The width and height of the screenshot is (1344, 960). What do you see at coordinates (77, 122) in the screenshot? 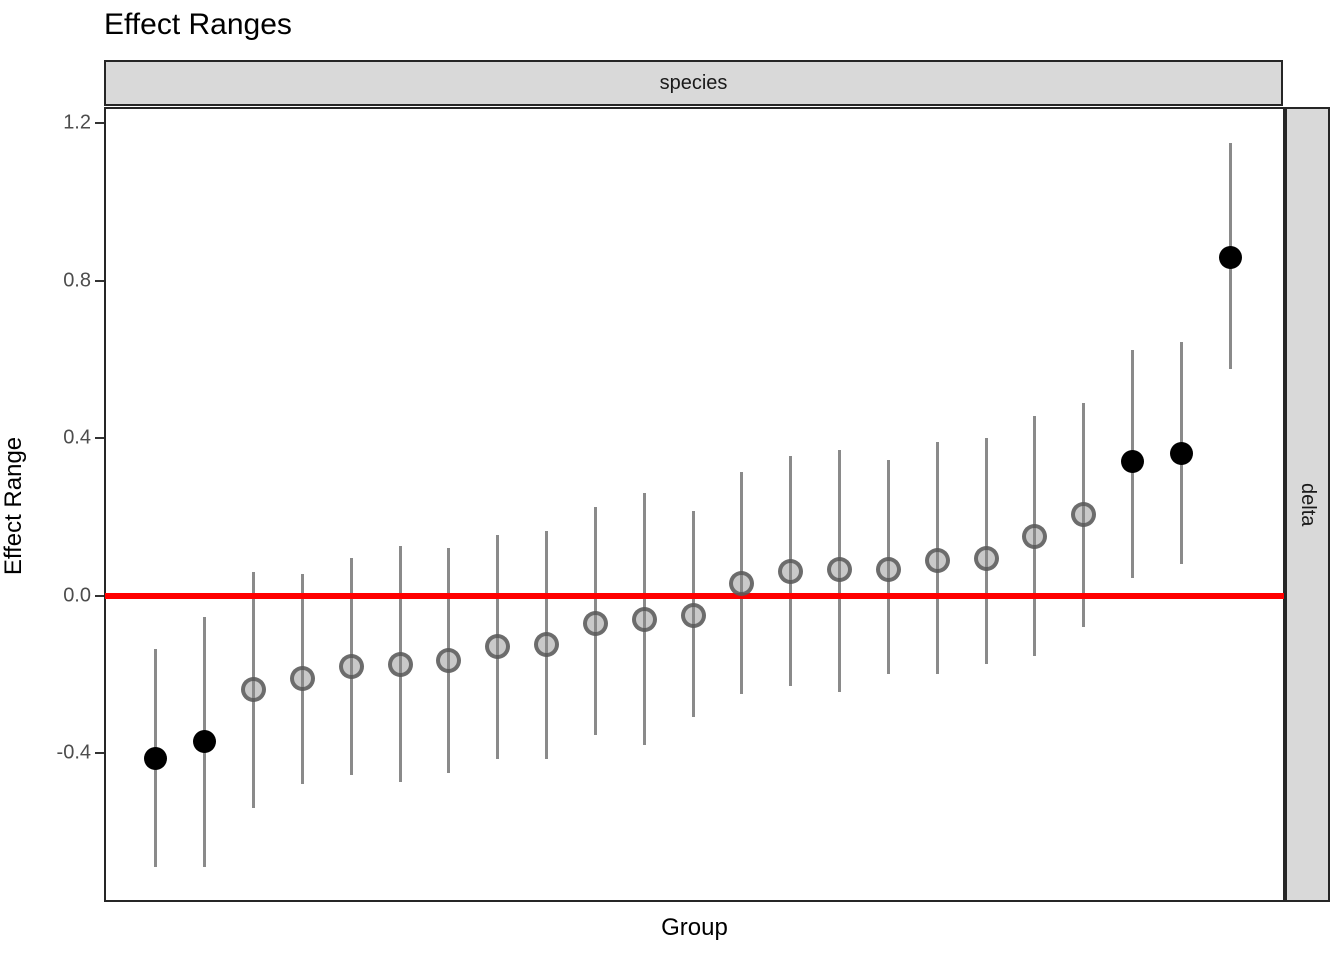
I see `y-tick-label: 1.2` at bounding box center [77, 122].